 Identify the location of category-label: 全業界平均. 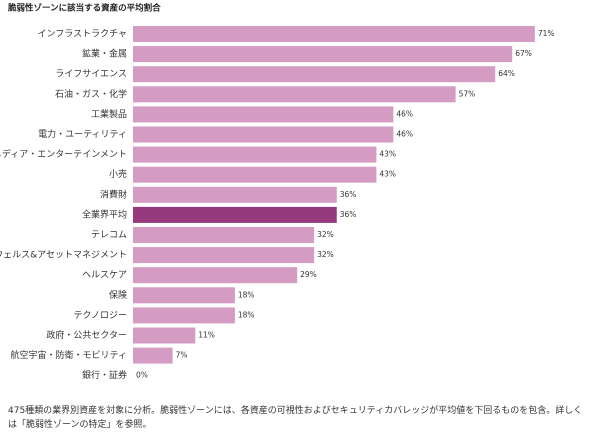
(104, 214).